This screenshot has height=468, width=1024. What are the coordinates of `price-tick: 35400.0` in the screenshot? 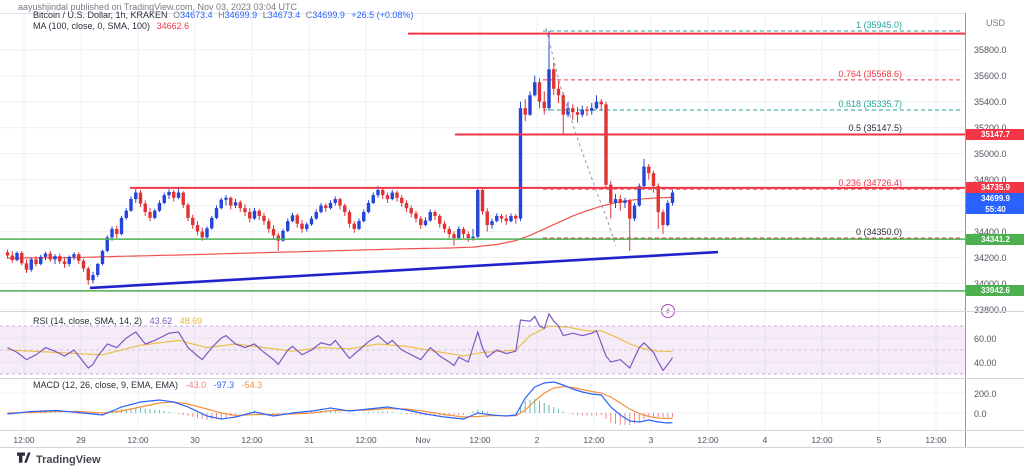 It's located at (990, 102).